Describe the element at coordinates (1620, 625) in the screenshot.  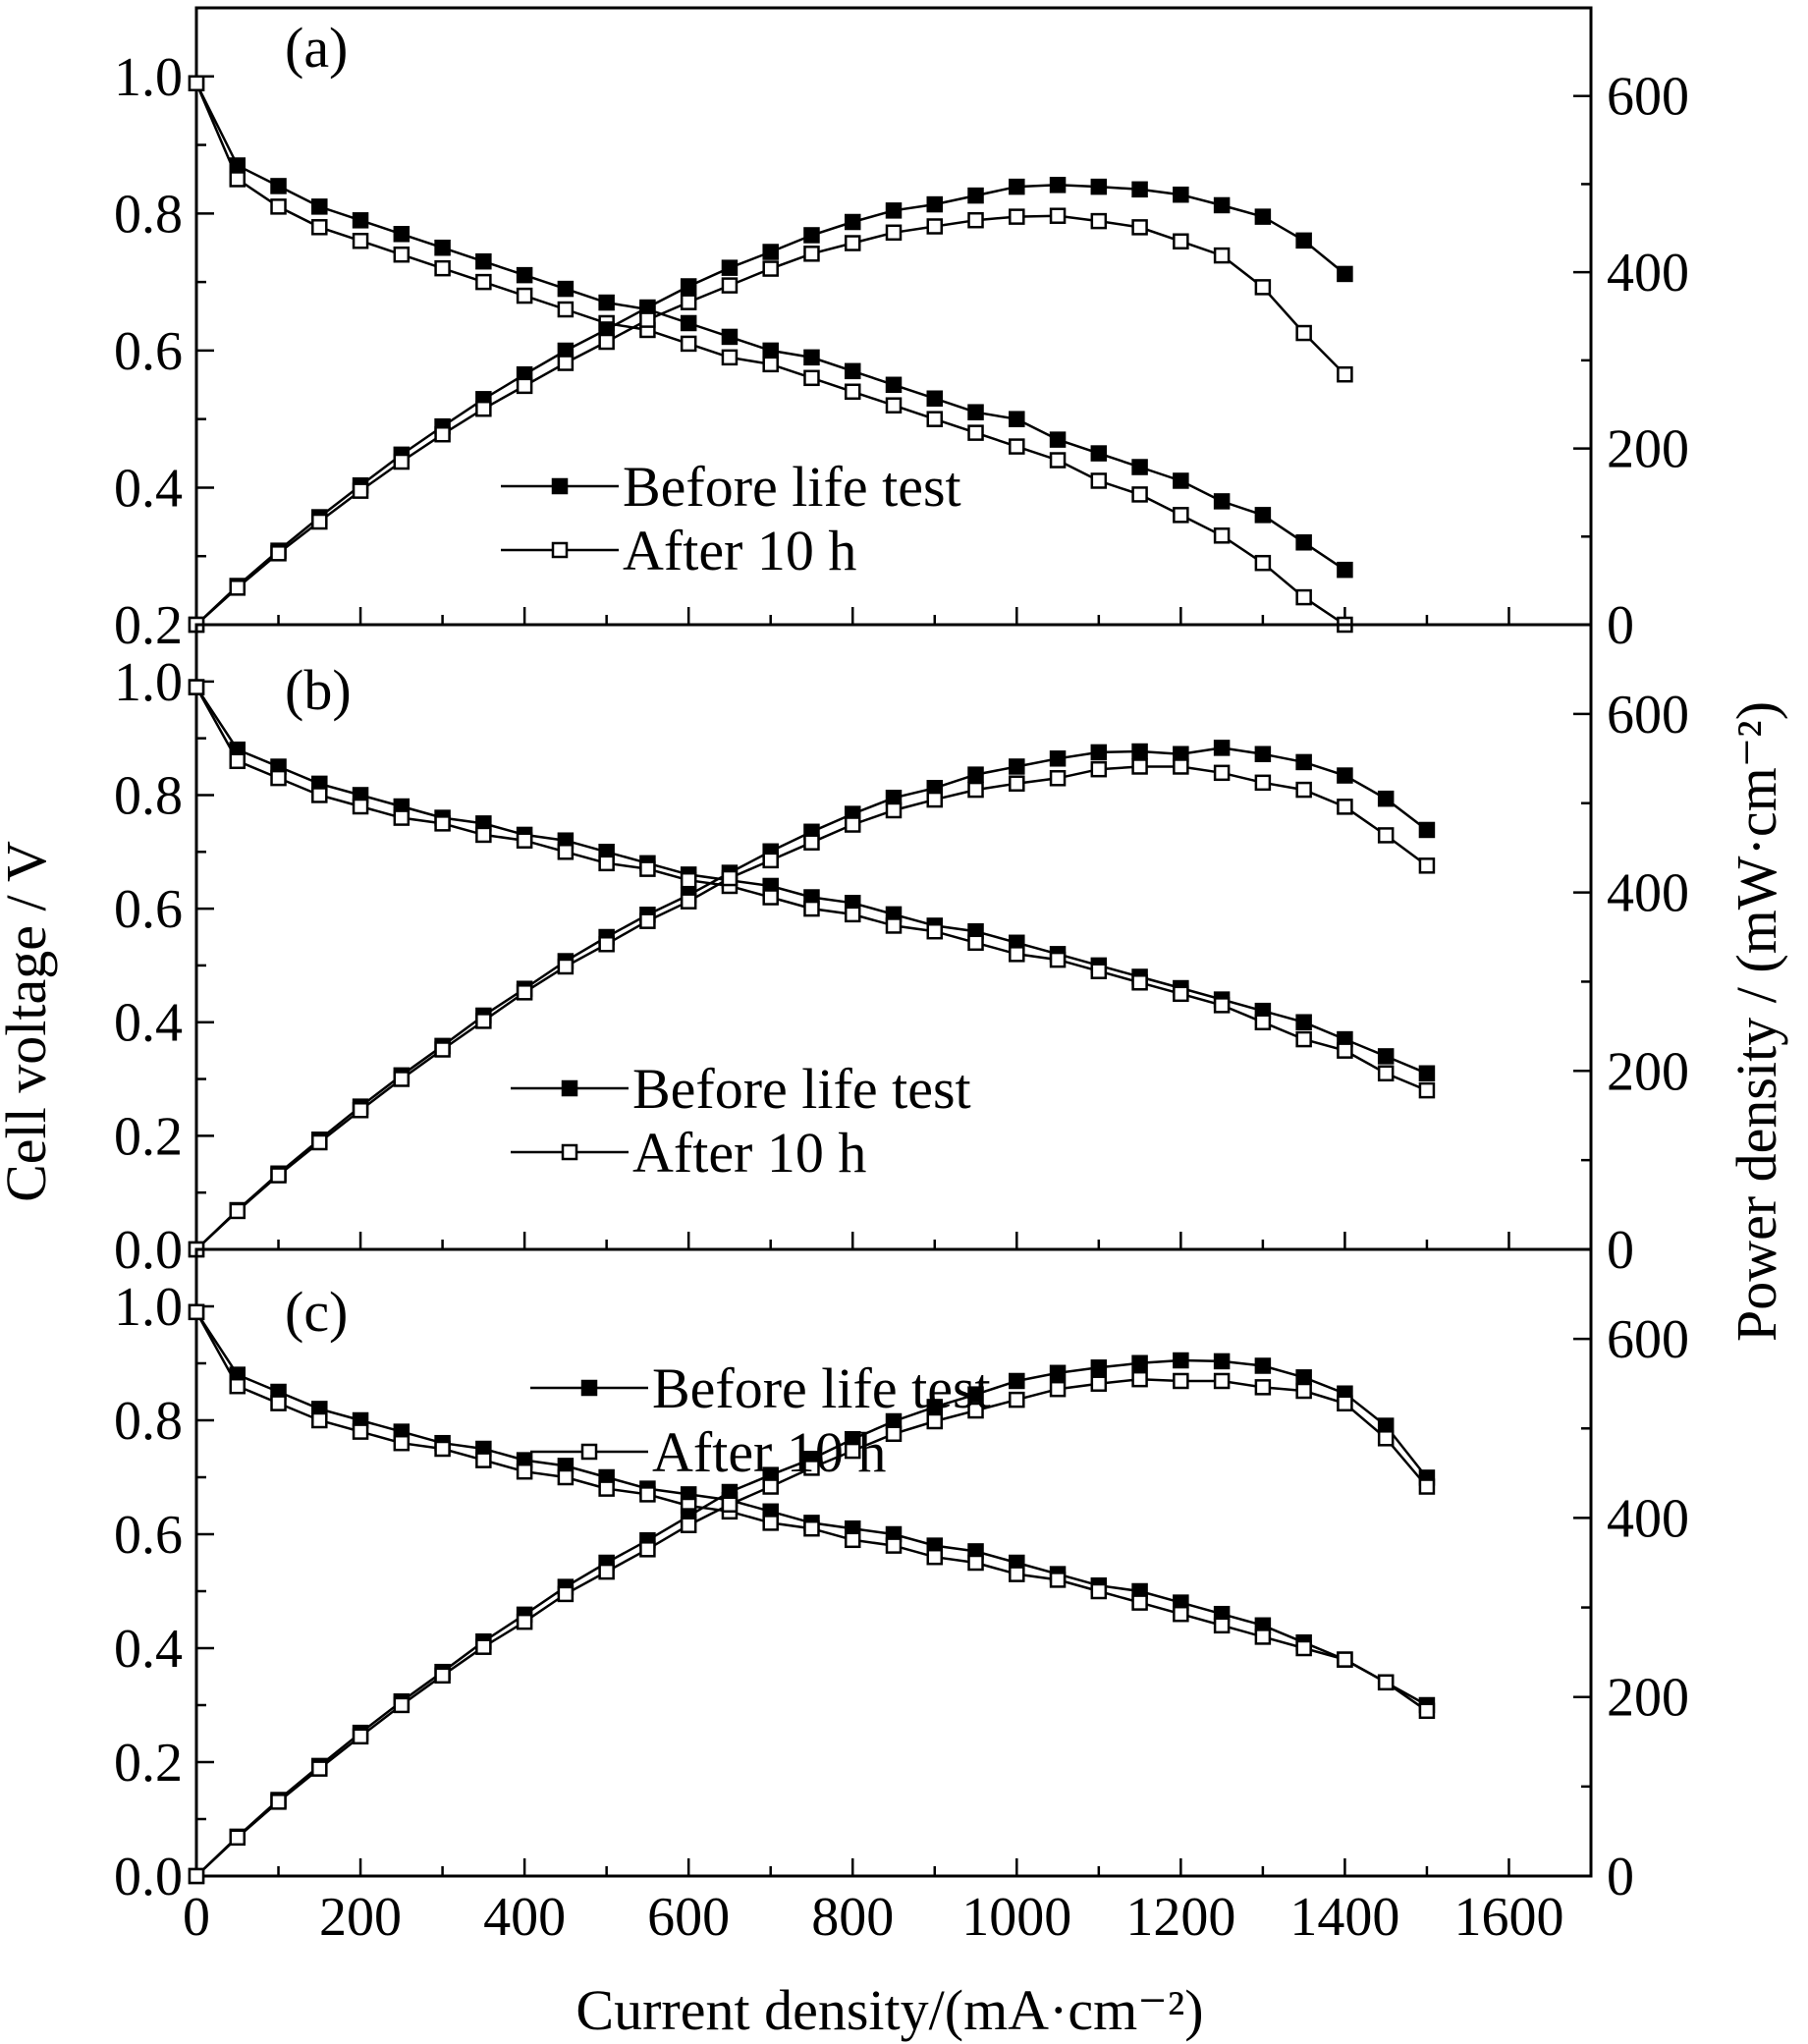
I see `y-right-tick-label: 0` at that location.